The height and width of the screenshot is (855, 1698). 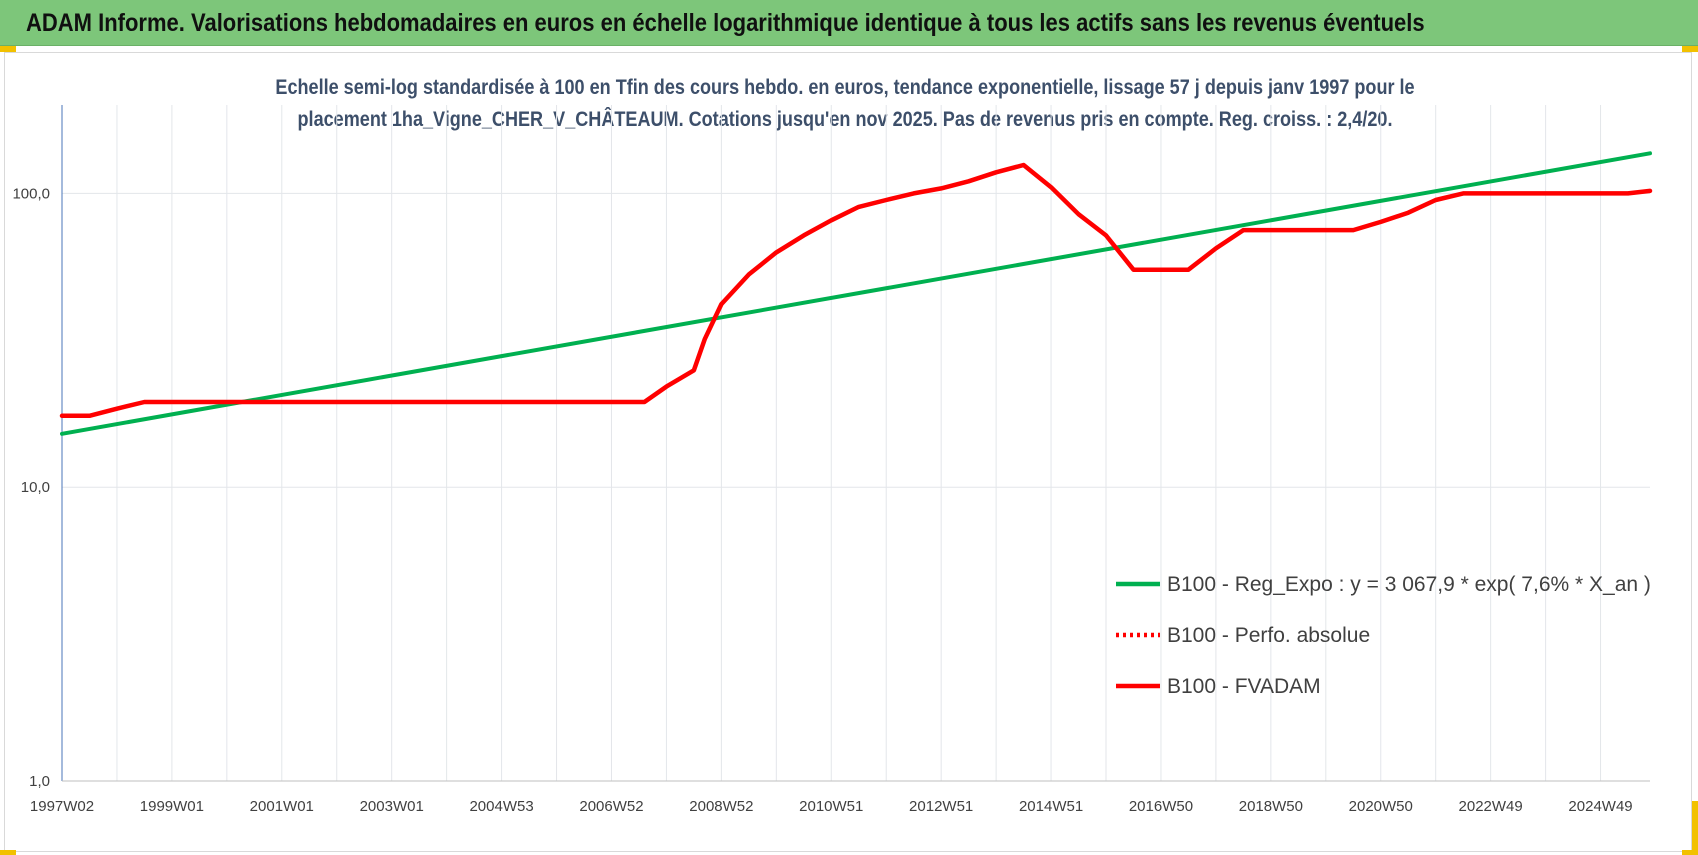 What do you see at coordinates (35, 487) in the screenshot?
I see `y-tick-label: 10,0` at bounding box center [35, 487].